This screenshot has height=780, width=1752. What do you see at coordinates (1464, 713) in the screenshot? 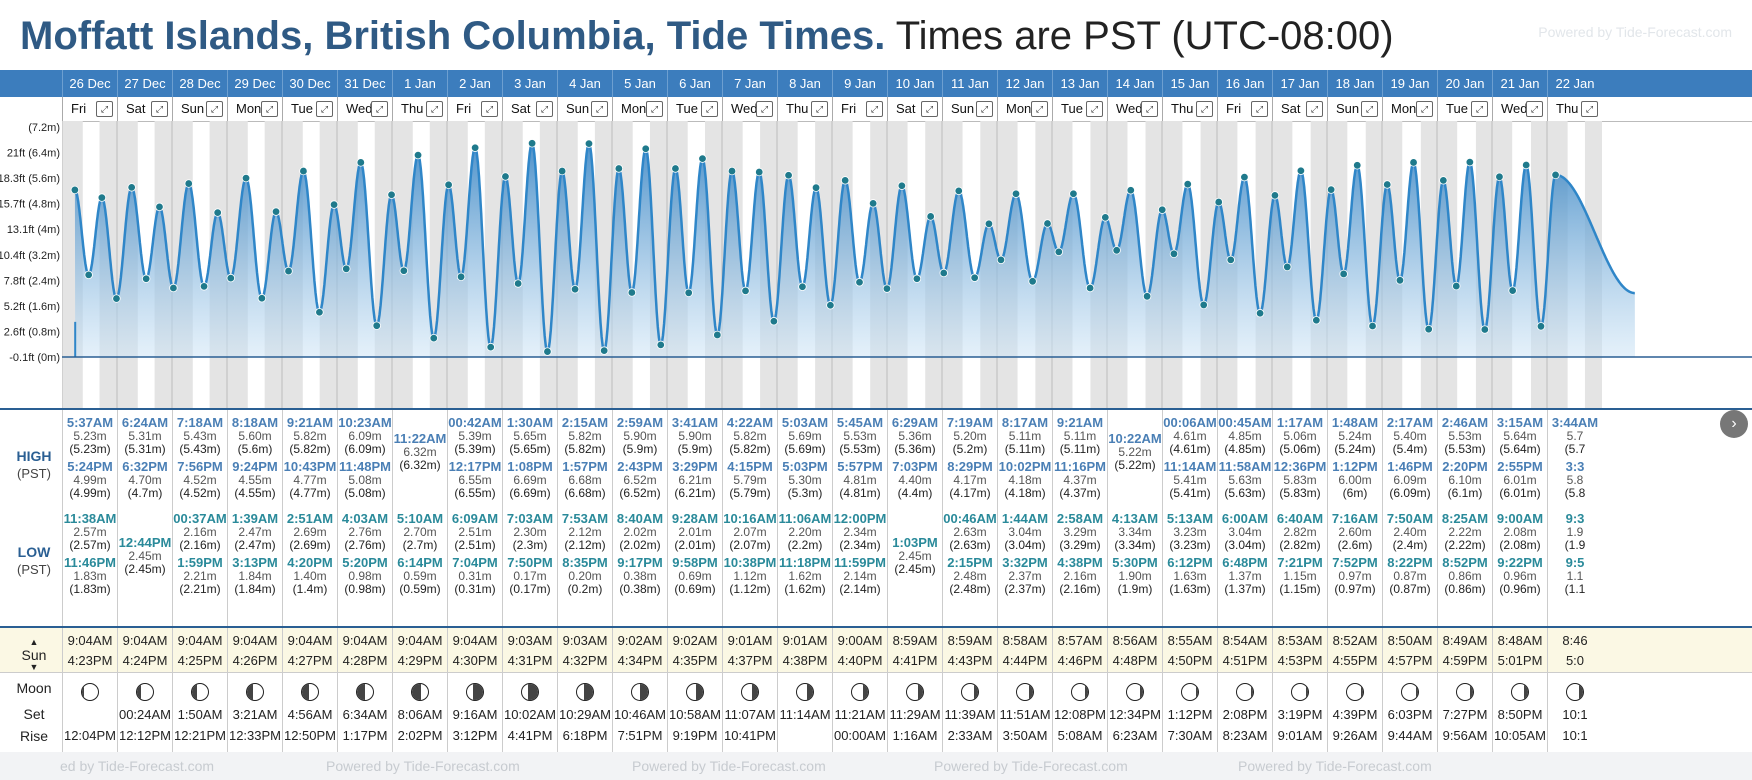
I see `moon-column: 7:27PM 9:56AM` at bounding box center [1464, 713].